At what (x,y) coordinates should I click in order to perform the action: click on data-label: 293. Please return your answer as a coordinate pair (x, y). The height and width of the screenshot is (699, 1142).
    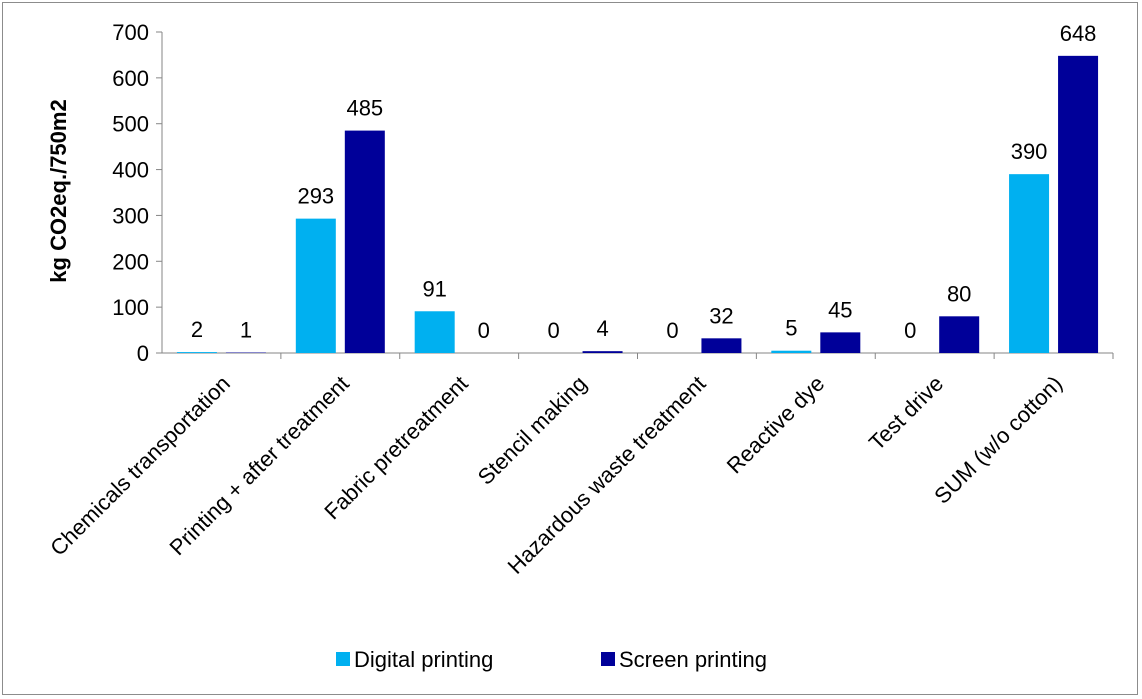
    Looking at the image, I should click on (315, 196).